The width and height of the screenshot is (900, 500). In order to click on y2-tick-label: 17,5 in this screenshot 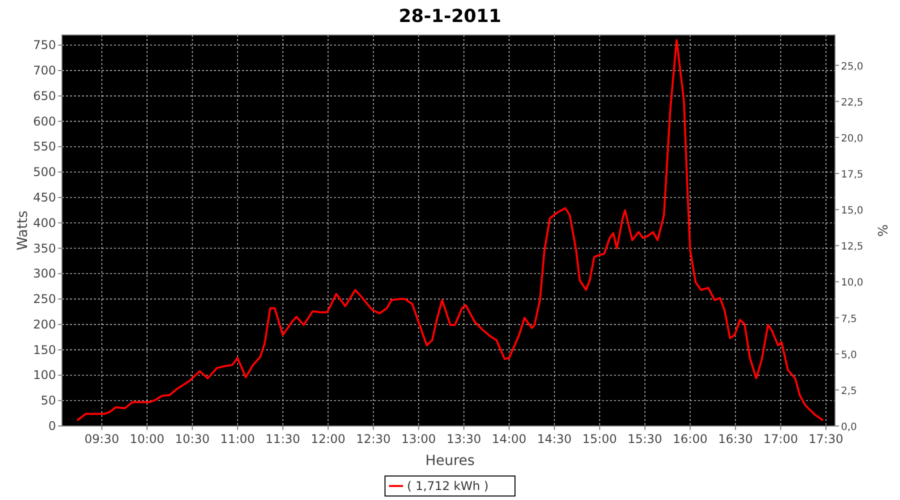, I will do `click(852, 175)`.